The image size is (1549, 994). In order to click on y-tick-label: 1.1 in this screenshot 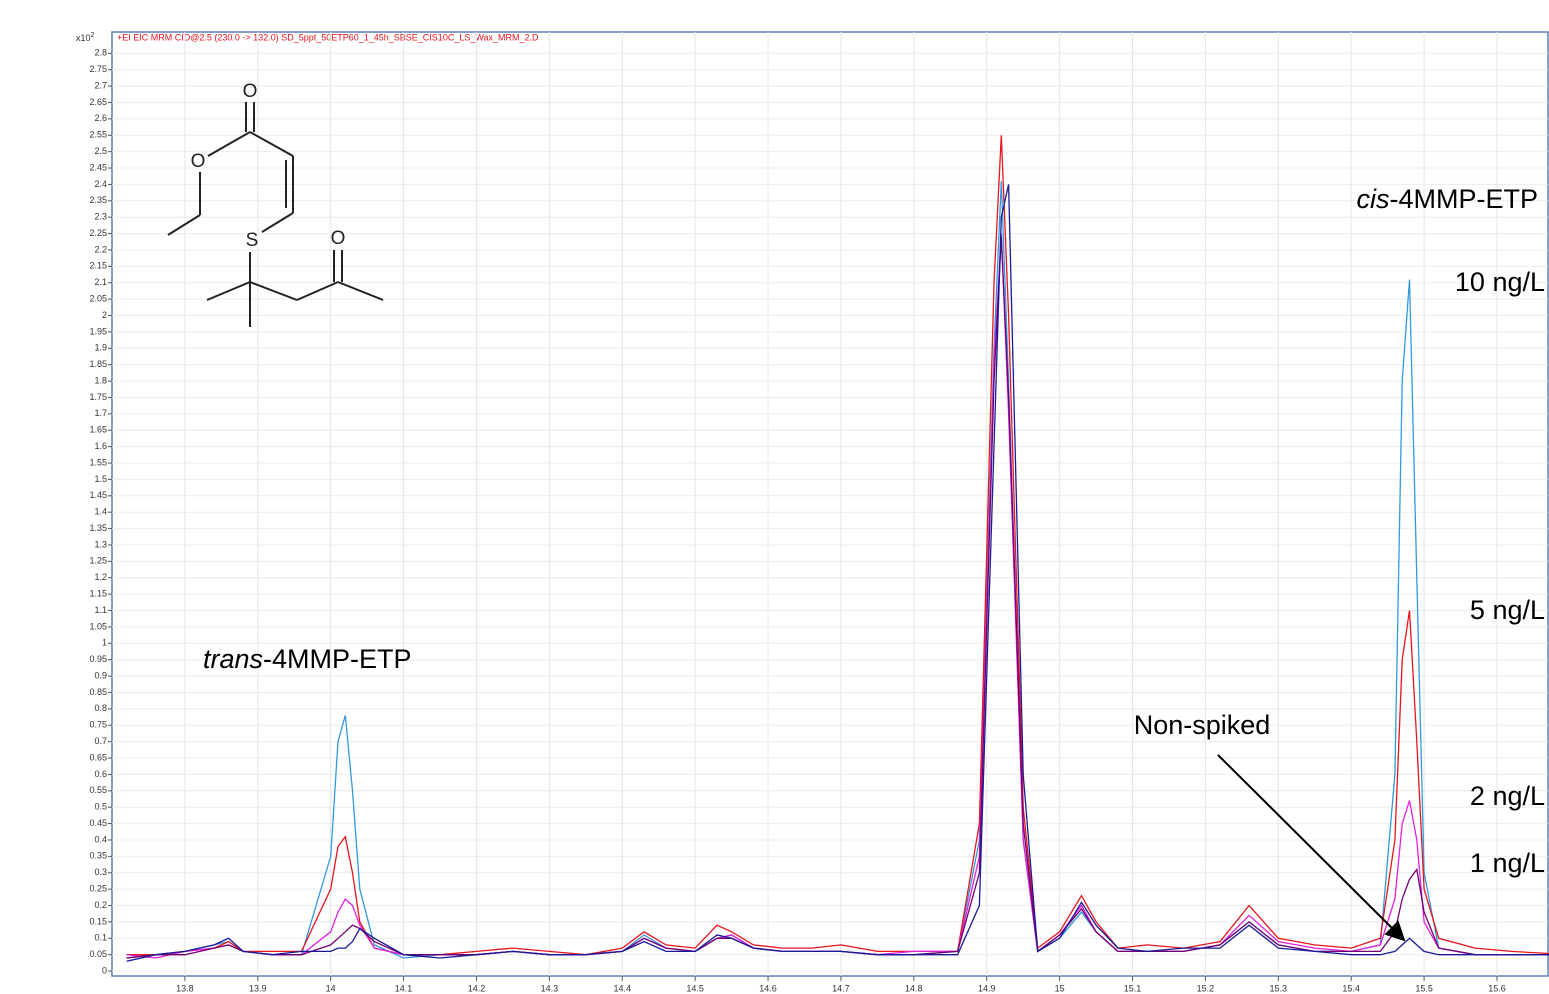, I will do `click(100, 610)`.